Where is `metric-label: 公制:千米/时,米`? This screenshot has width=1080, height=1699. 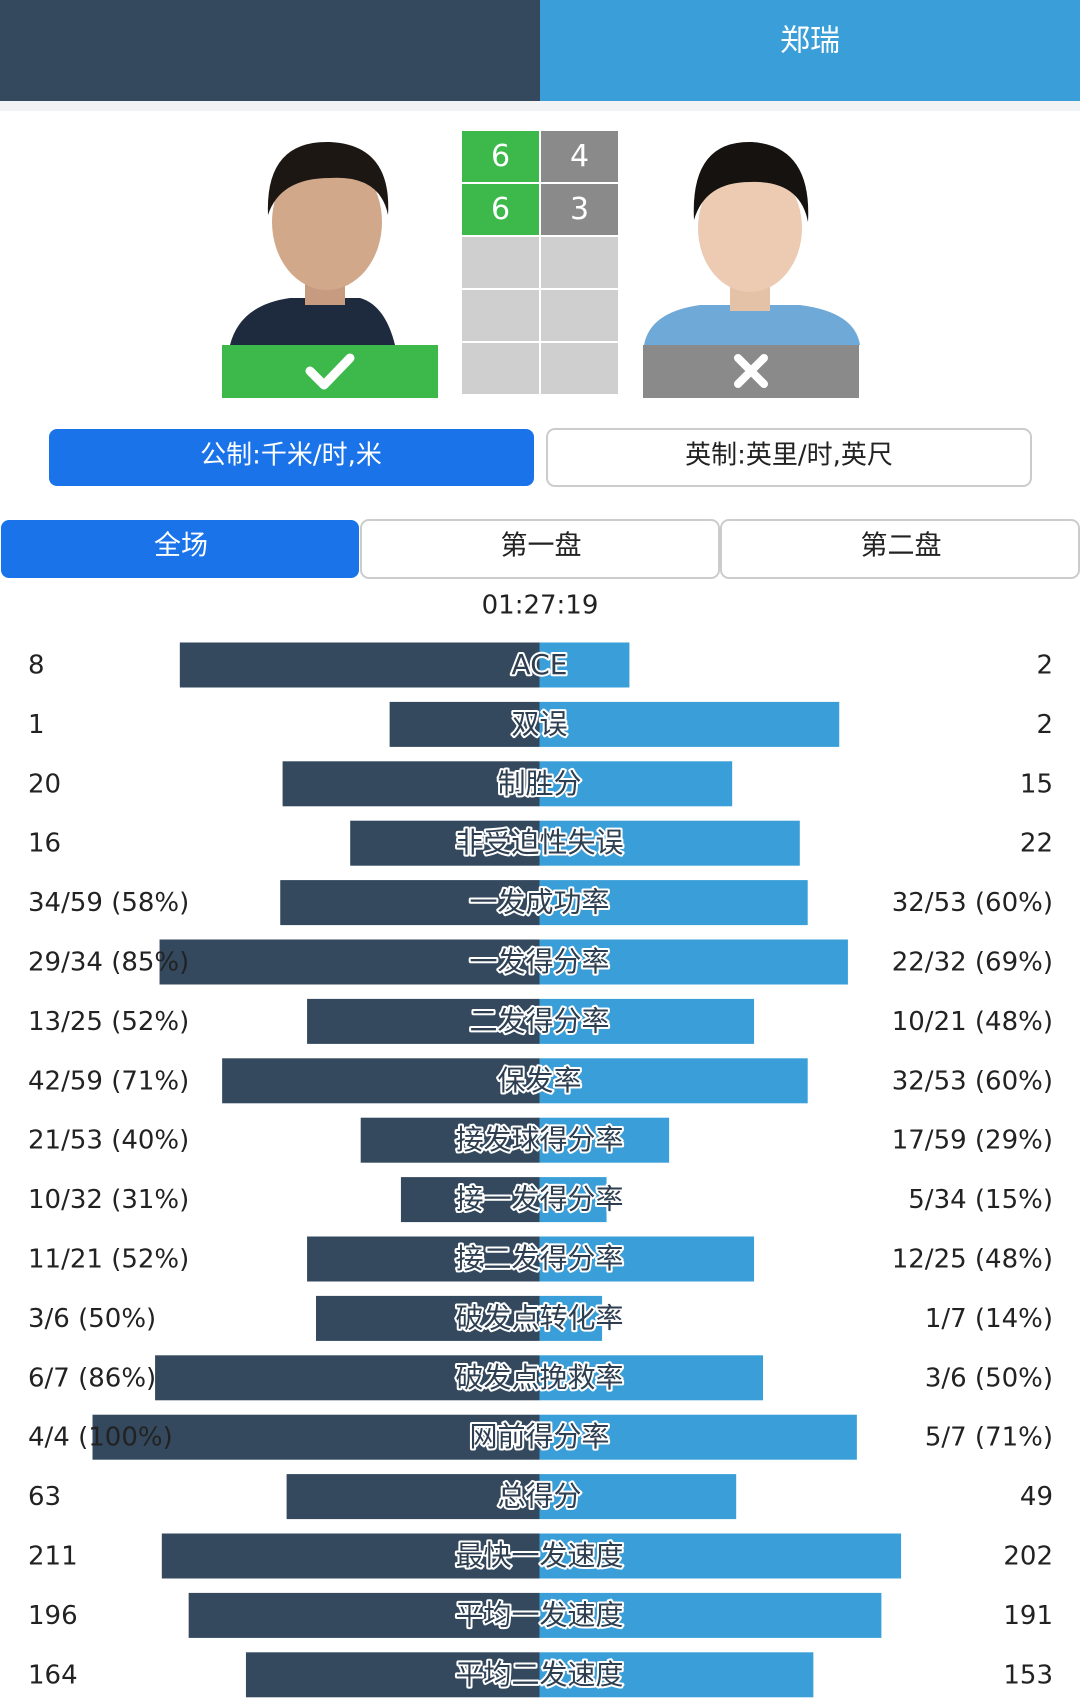
metric-label: 公制:千米/时,米 is located at coordinates (291, 456).